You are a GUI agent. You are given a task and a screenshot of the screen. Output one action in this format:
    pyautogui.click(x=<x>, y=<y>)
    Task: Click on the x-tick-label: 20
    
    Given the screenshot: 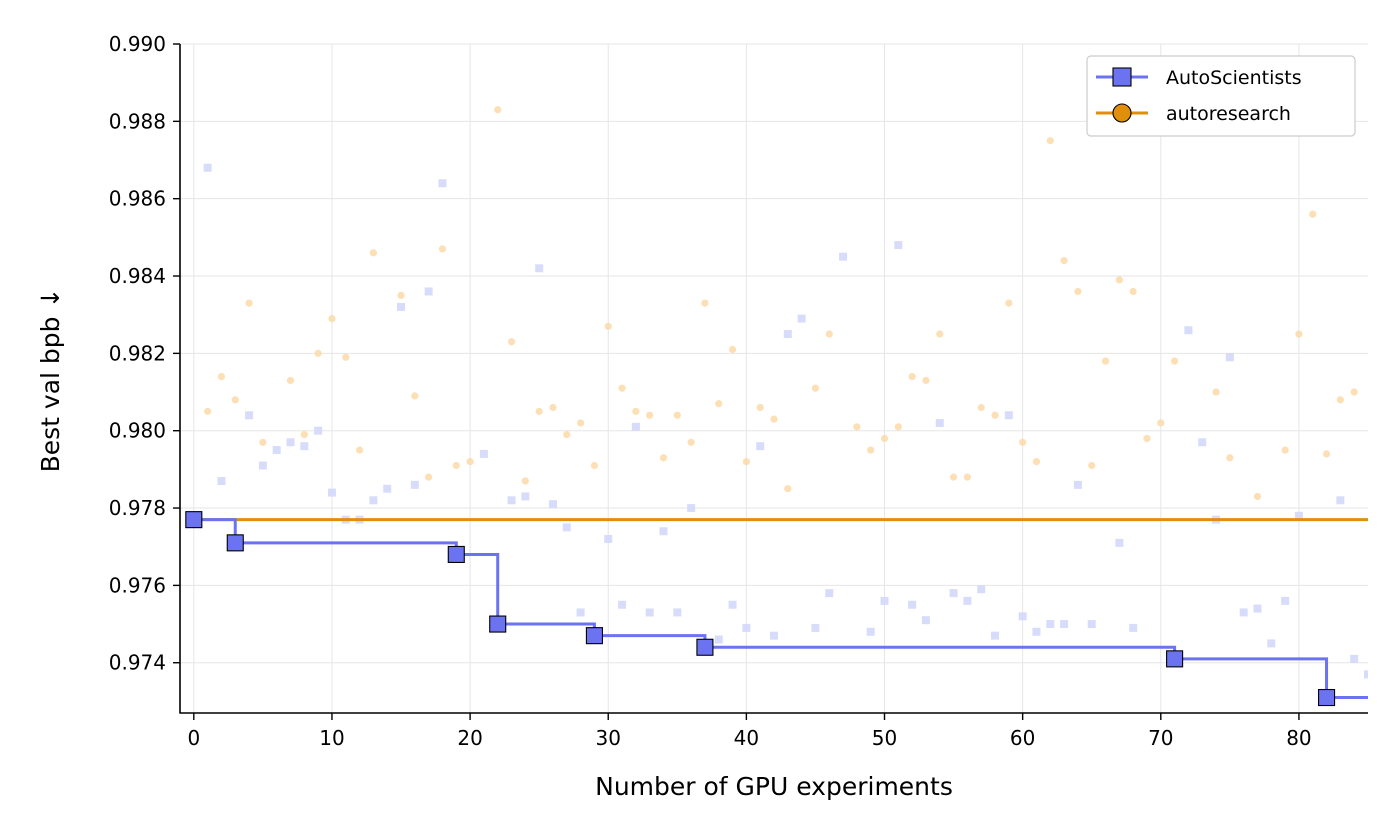 What is the action you would take?
    pyautogui.click(x=469, y=738)
    